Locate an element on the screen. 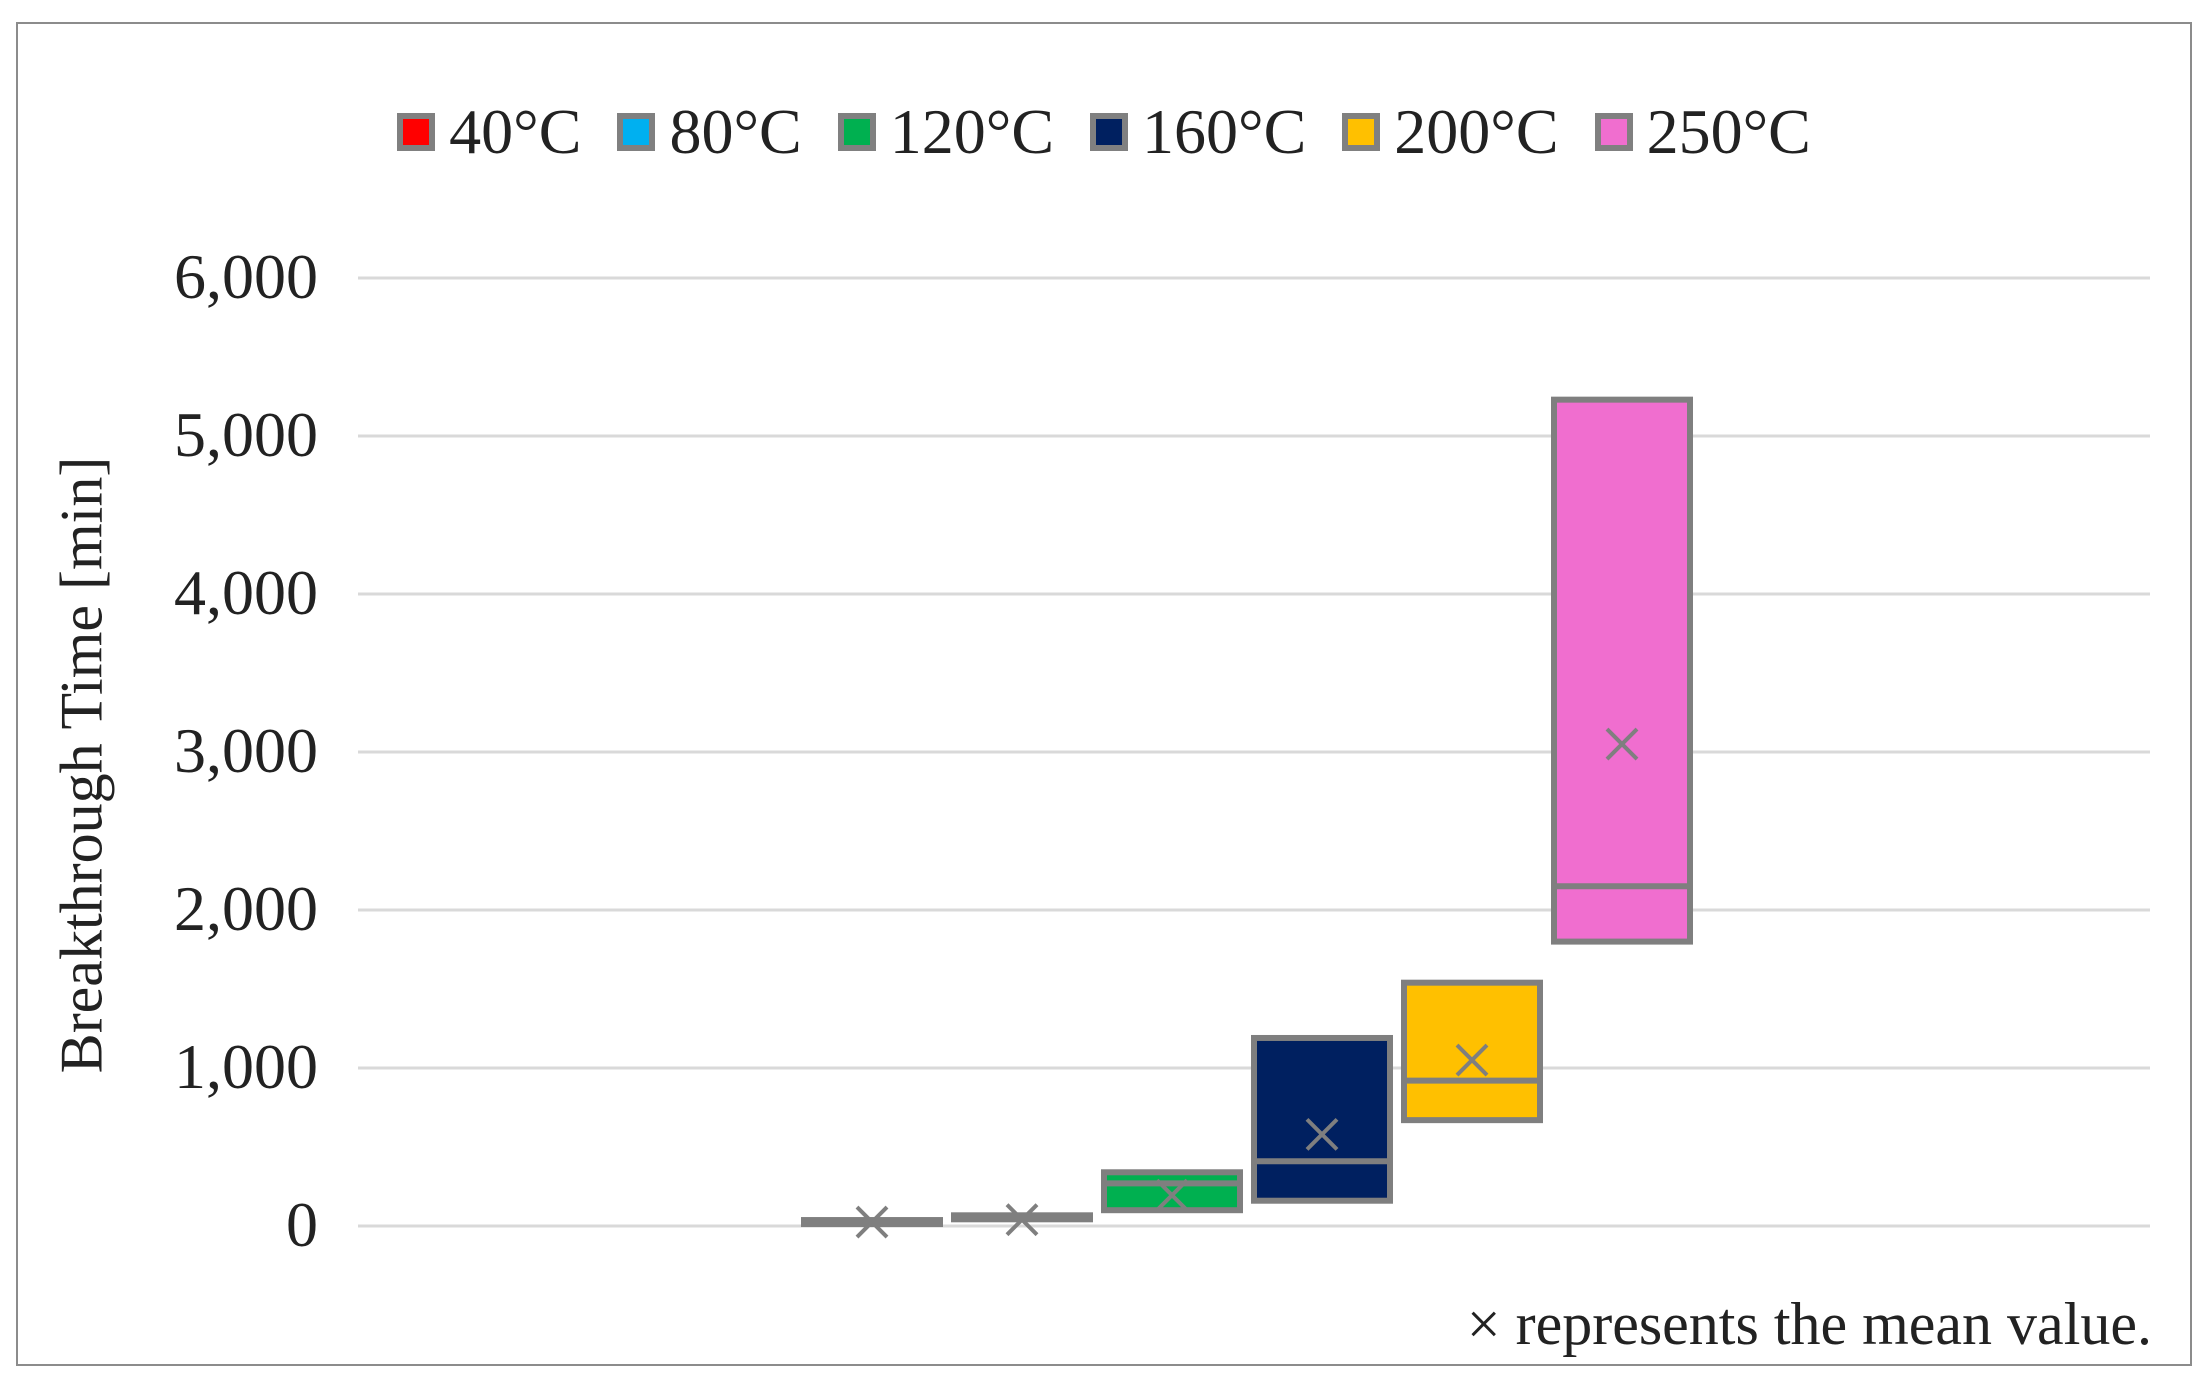 This screenshot has width=2208, height=1384. legend-label-120: 120°C is located at coordinates (971, 131).